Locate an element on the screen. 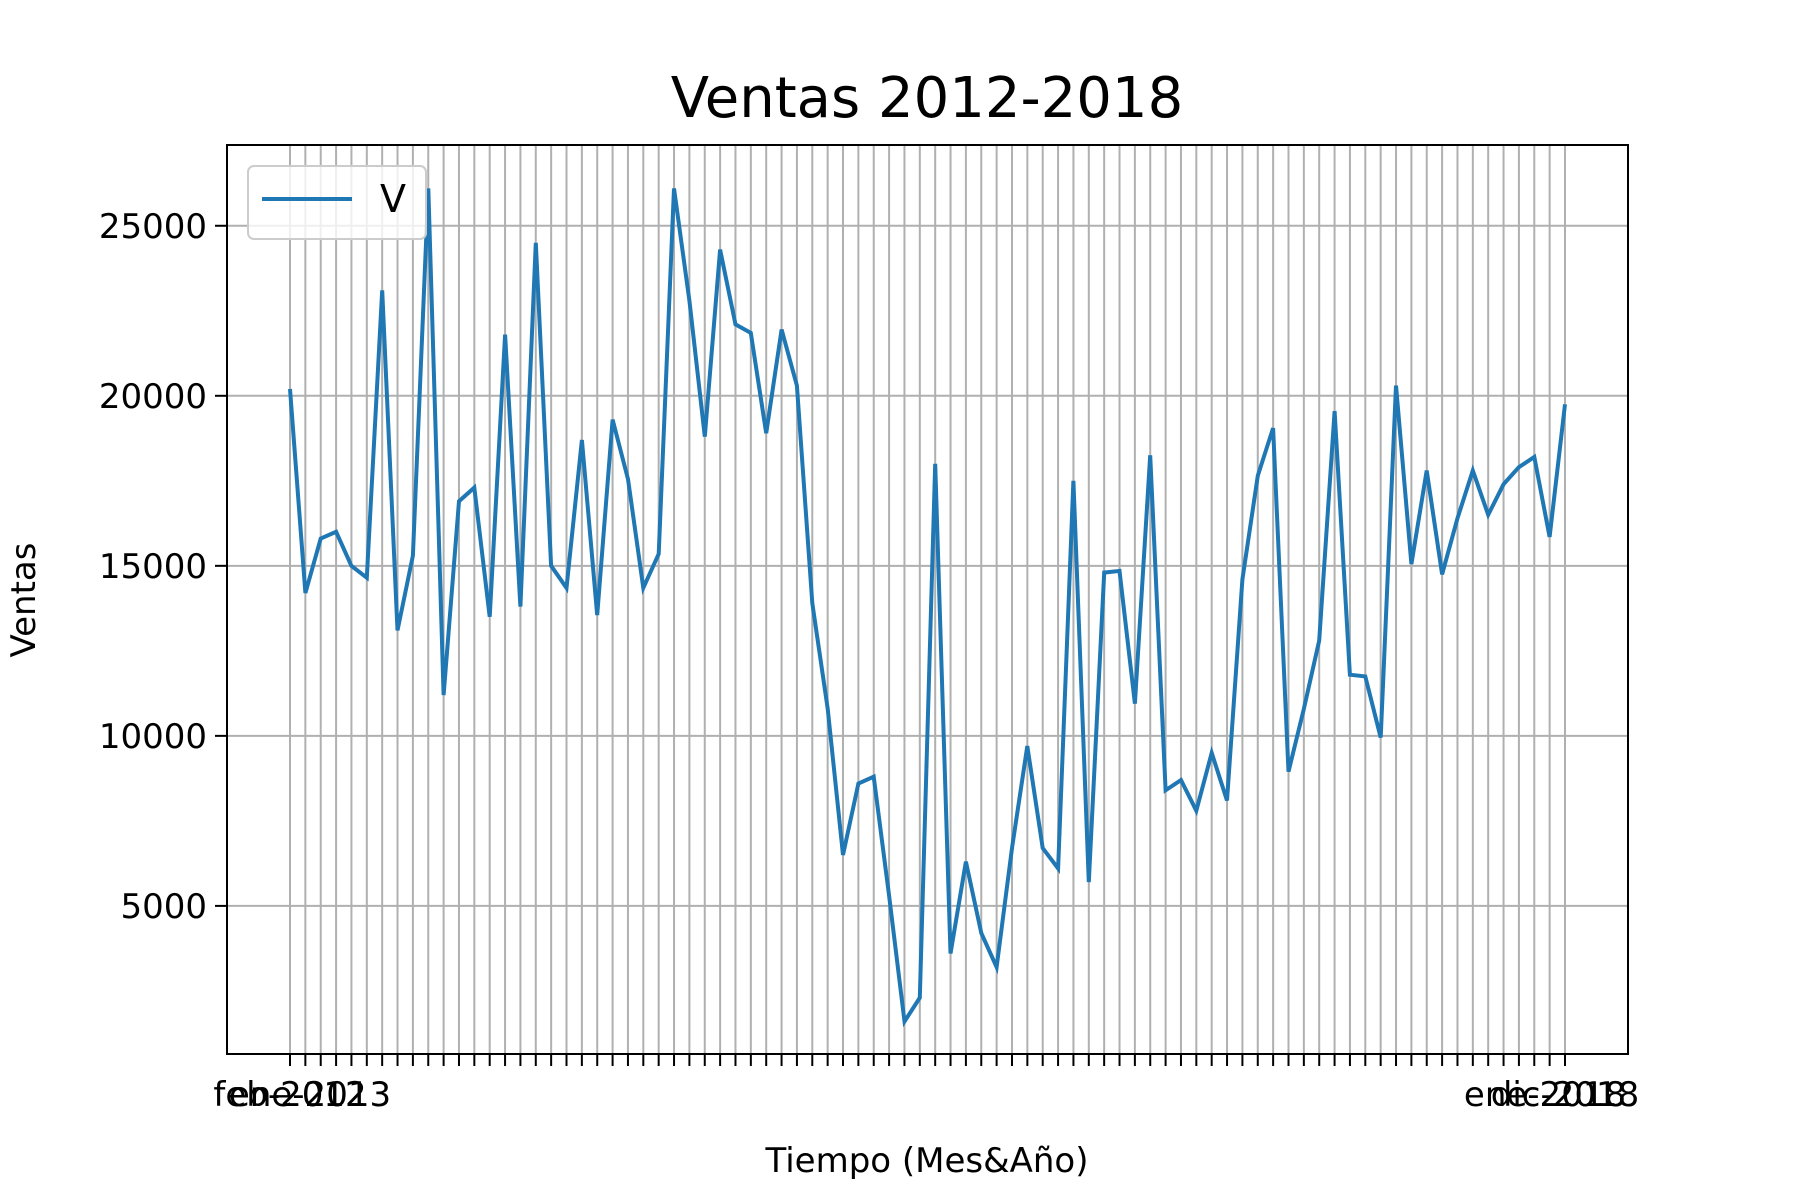 The image size is (1800, 1200). y-tick-label: 15000 is located at coordinates (153, 567).